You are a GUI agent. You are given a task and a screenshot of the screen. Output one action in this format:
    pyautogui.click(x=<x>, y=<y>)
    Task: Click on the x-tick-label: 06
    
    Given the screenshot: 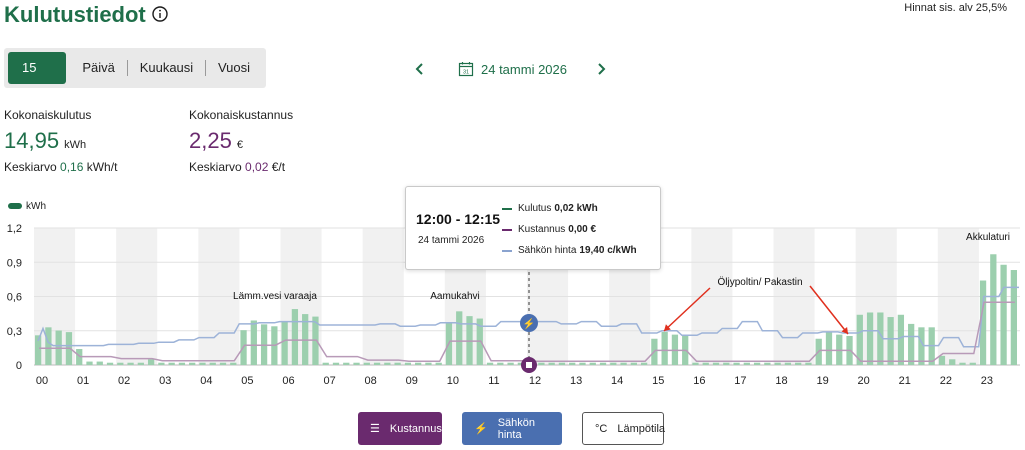 What is the action you would take?
    pyautogui.click(x=288, y=381)
    